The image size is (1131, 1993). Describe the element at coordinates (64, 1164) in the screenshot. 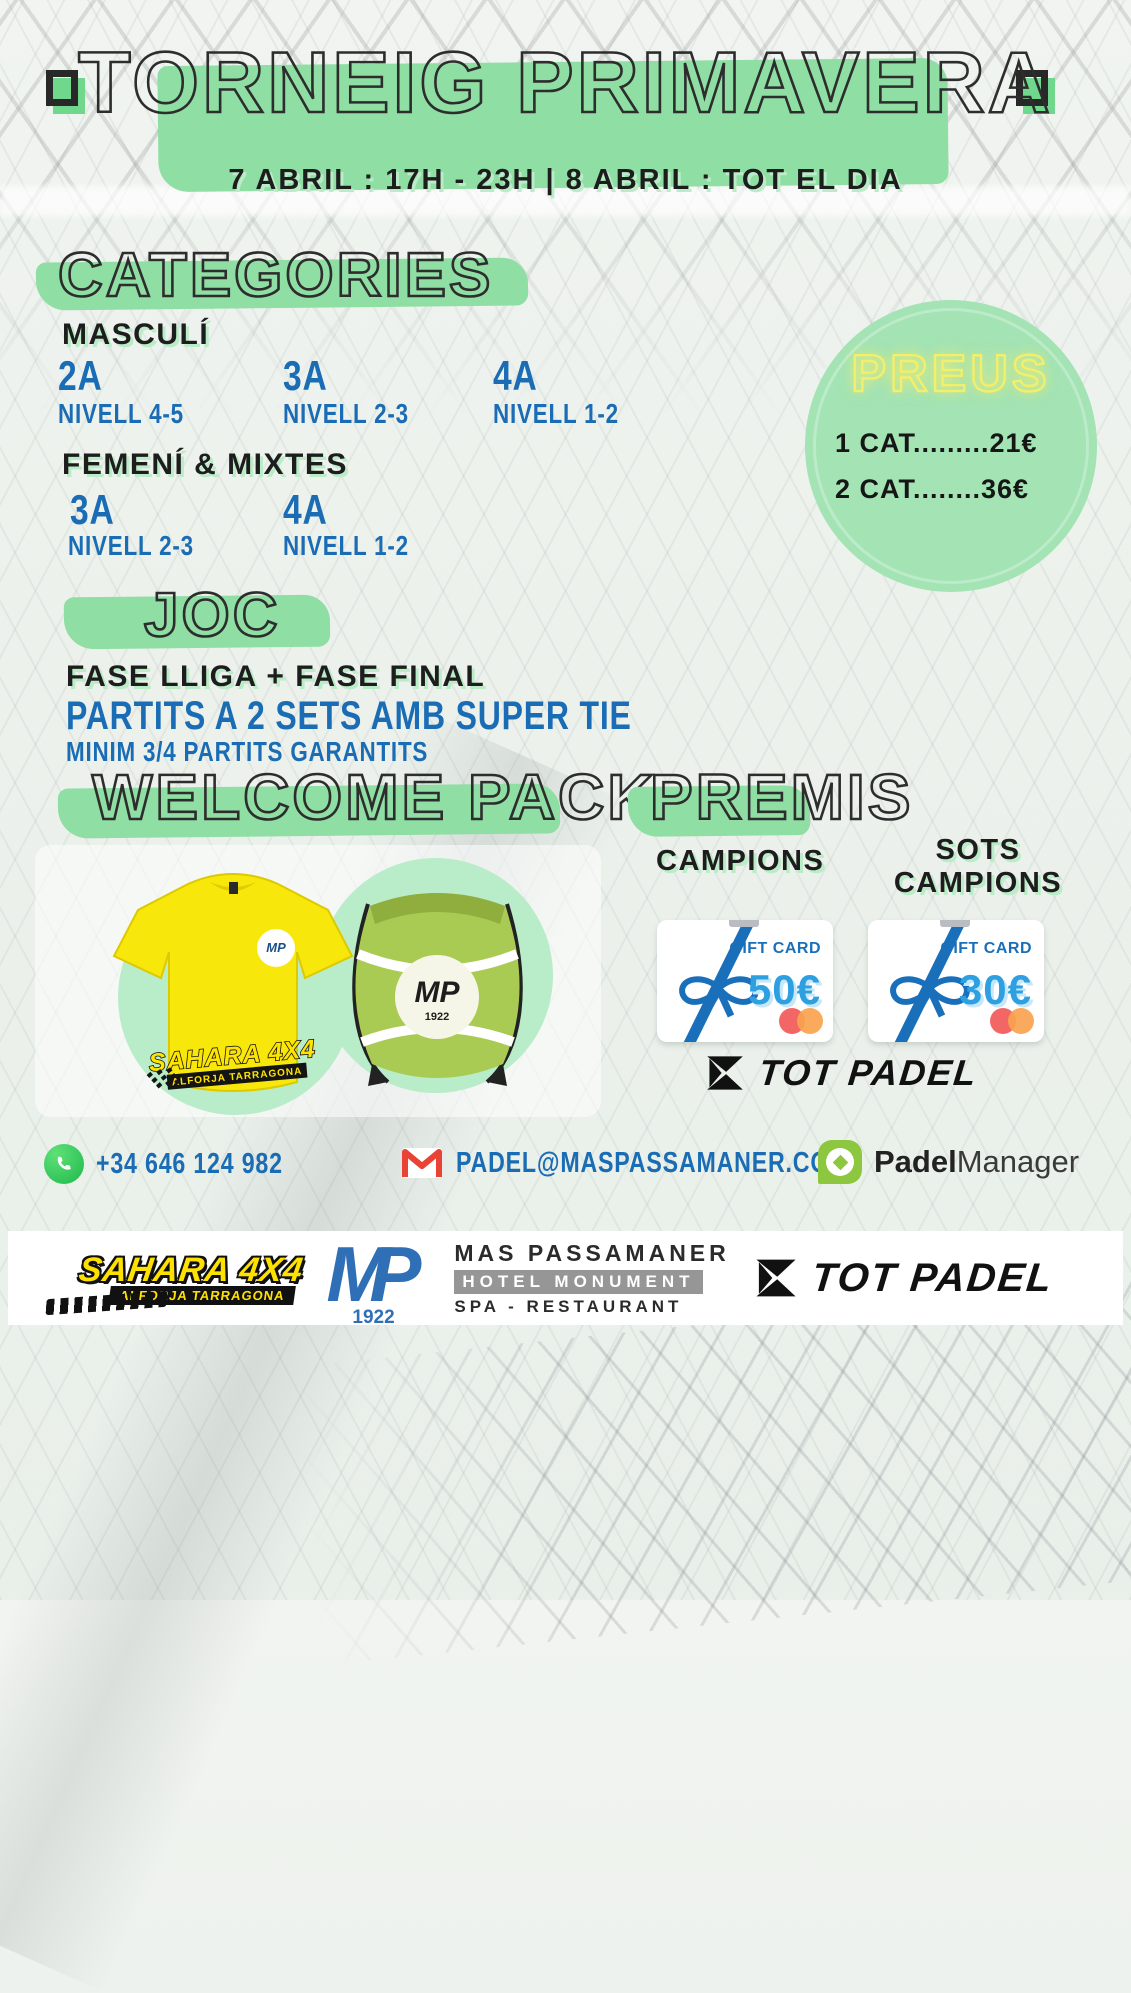

I see `whatsapp-icon` at that location.